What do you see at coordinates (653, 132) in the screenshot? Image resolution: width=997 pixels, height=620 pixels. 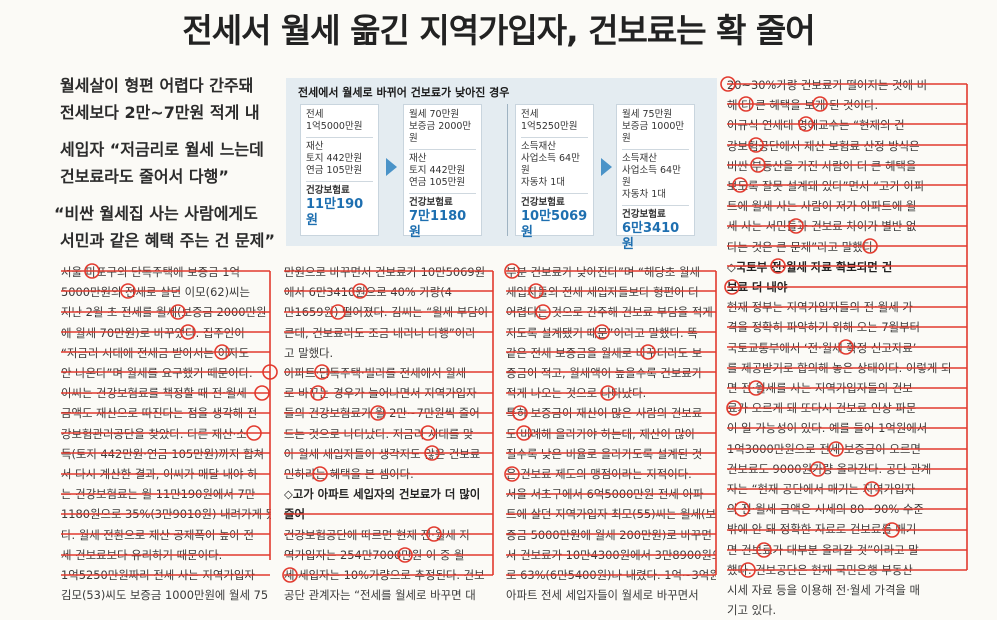 I see `box-text: 보증금 1000만원` at bounding box center [653, 132].